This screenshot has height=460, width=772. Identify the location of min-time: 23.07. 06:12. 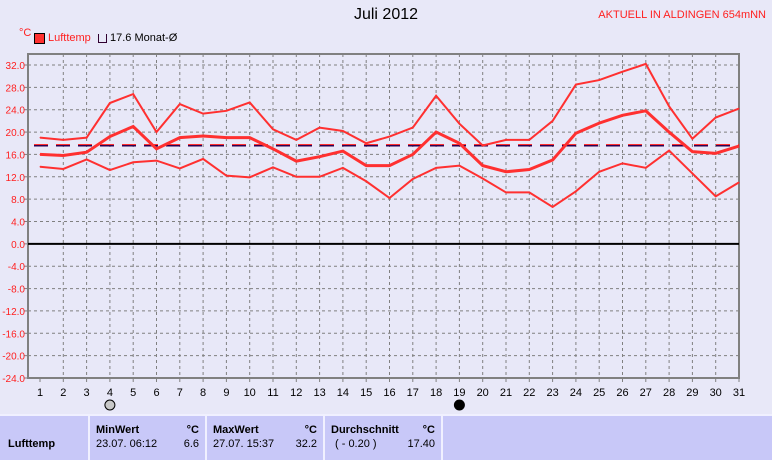
(127, 444).